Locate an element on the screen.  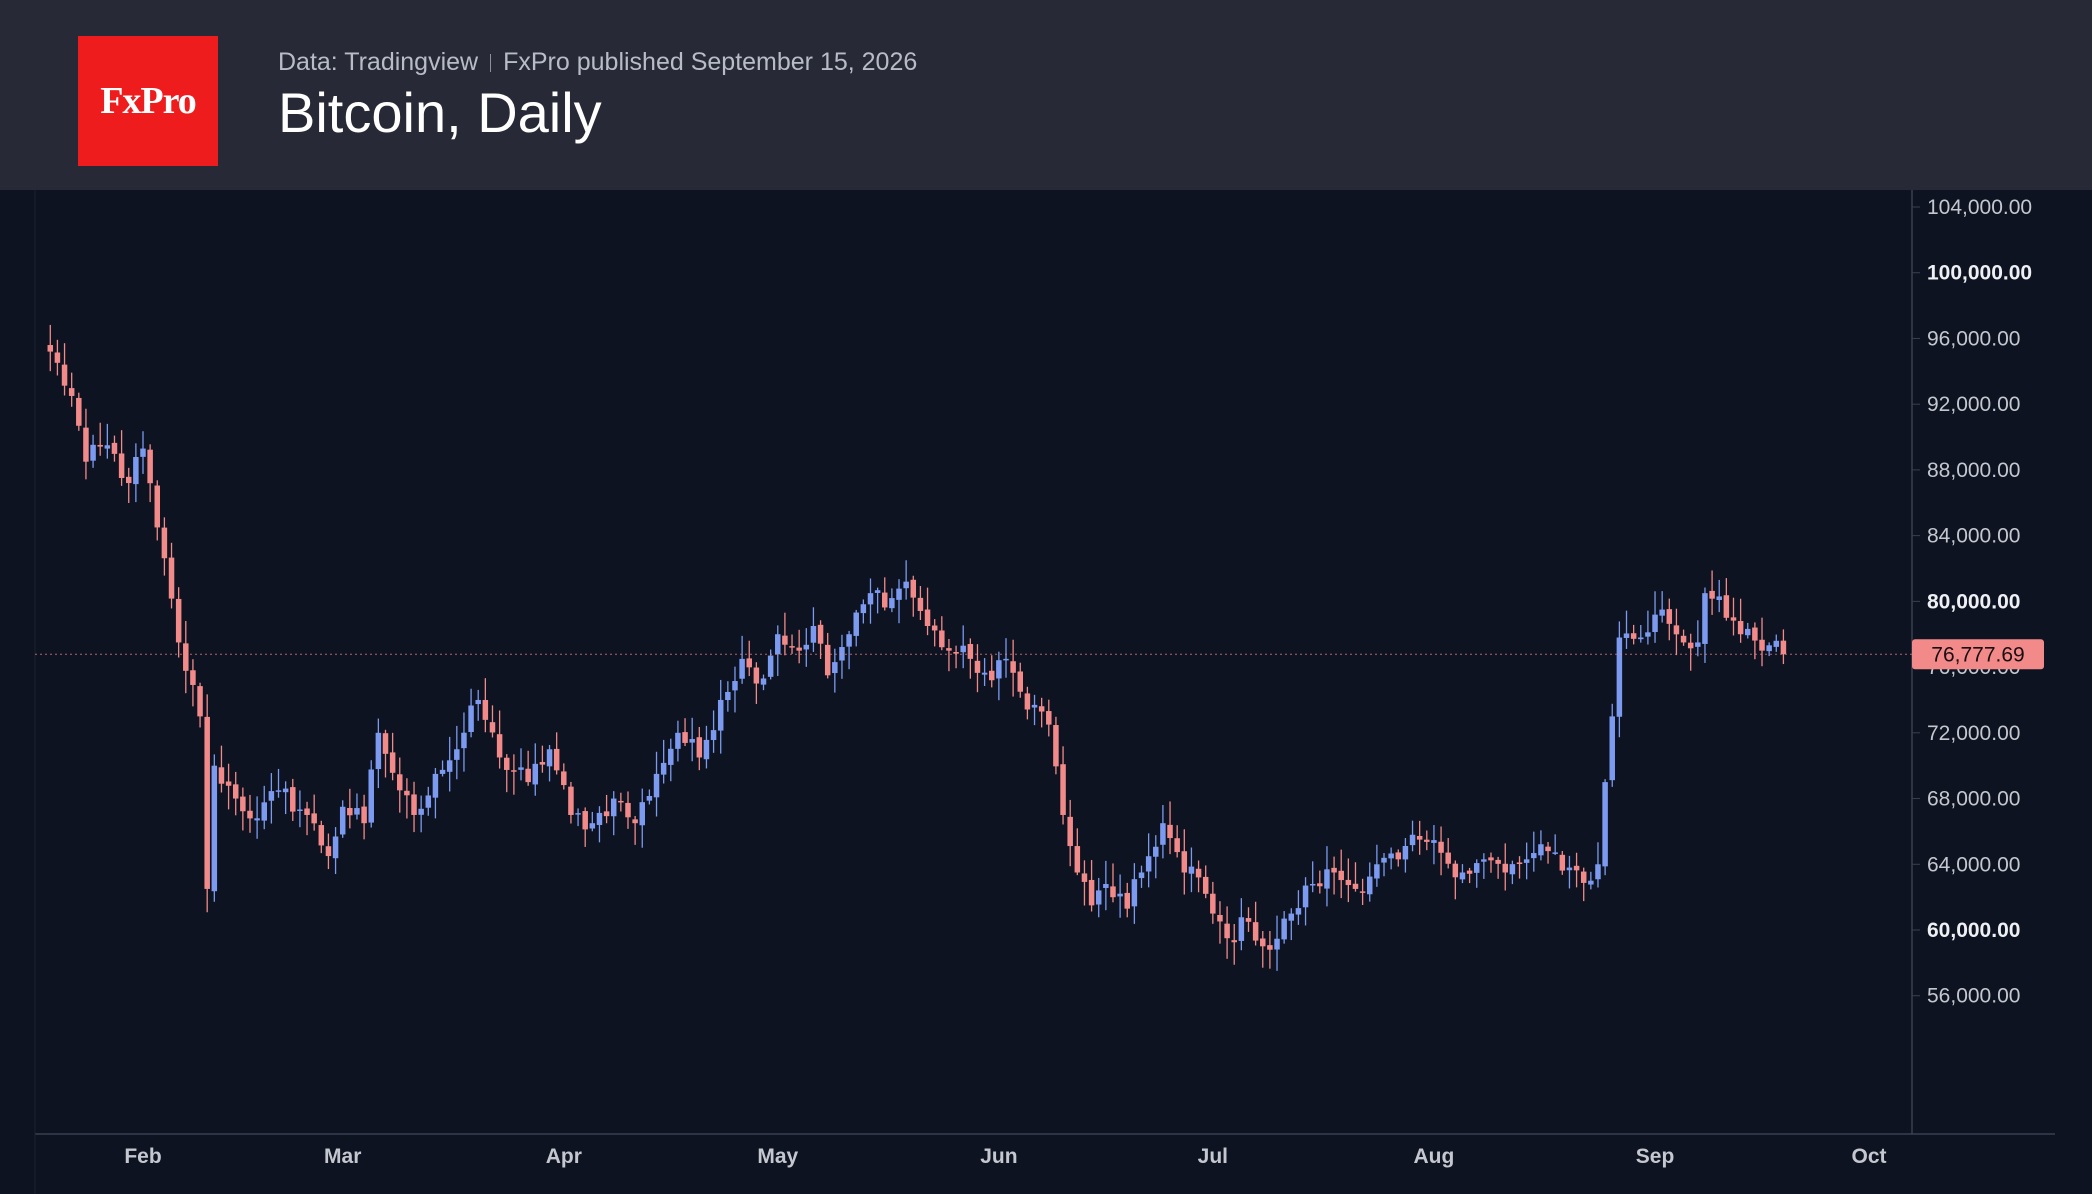
y-tick-label: 60,000.00 is located at coordinates (1973, 930).